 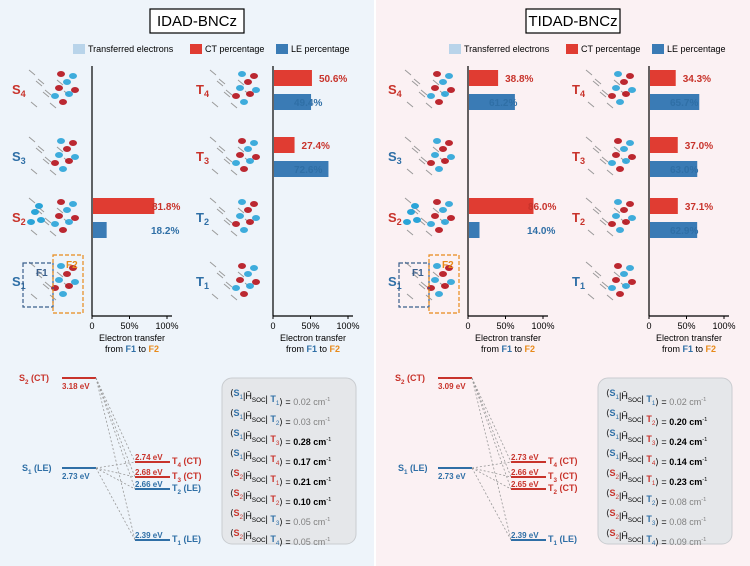 What do you see at coordinates (308, 103) in the screenshot?
I see `le-percentage: 49.4%` at bounding box center [308, 103].